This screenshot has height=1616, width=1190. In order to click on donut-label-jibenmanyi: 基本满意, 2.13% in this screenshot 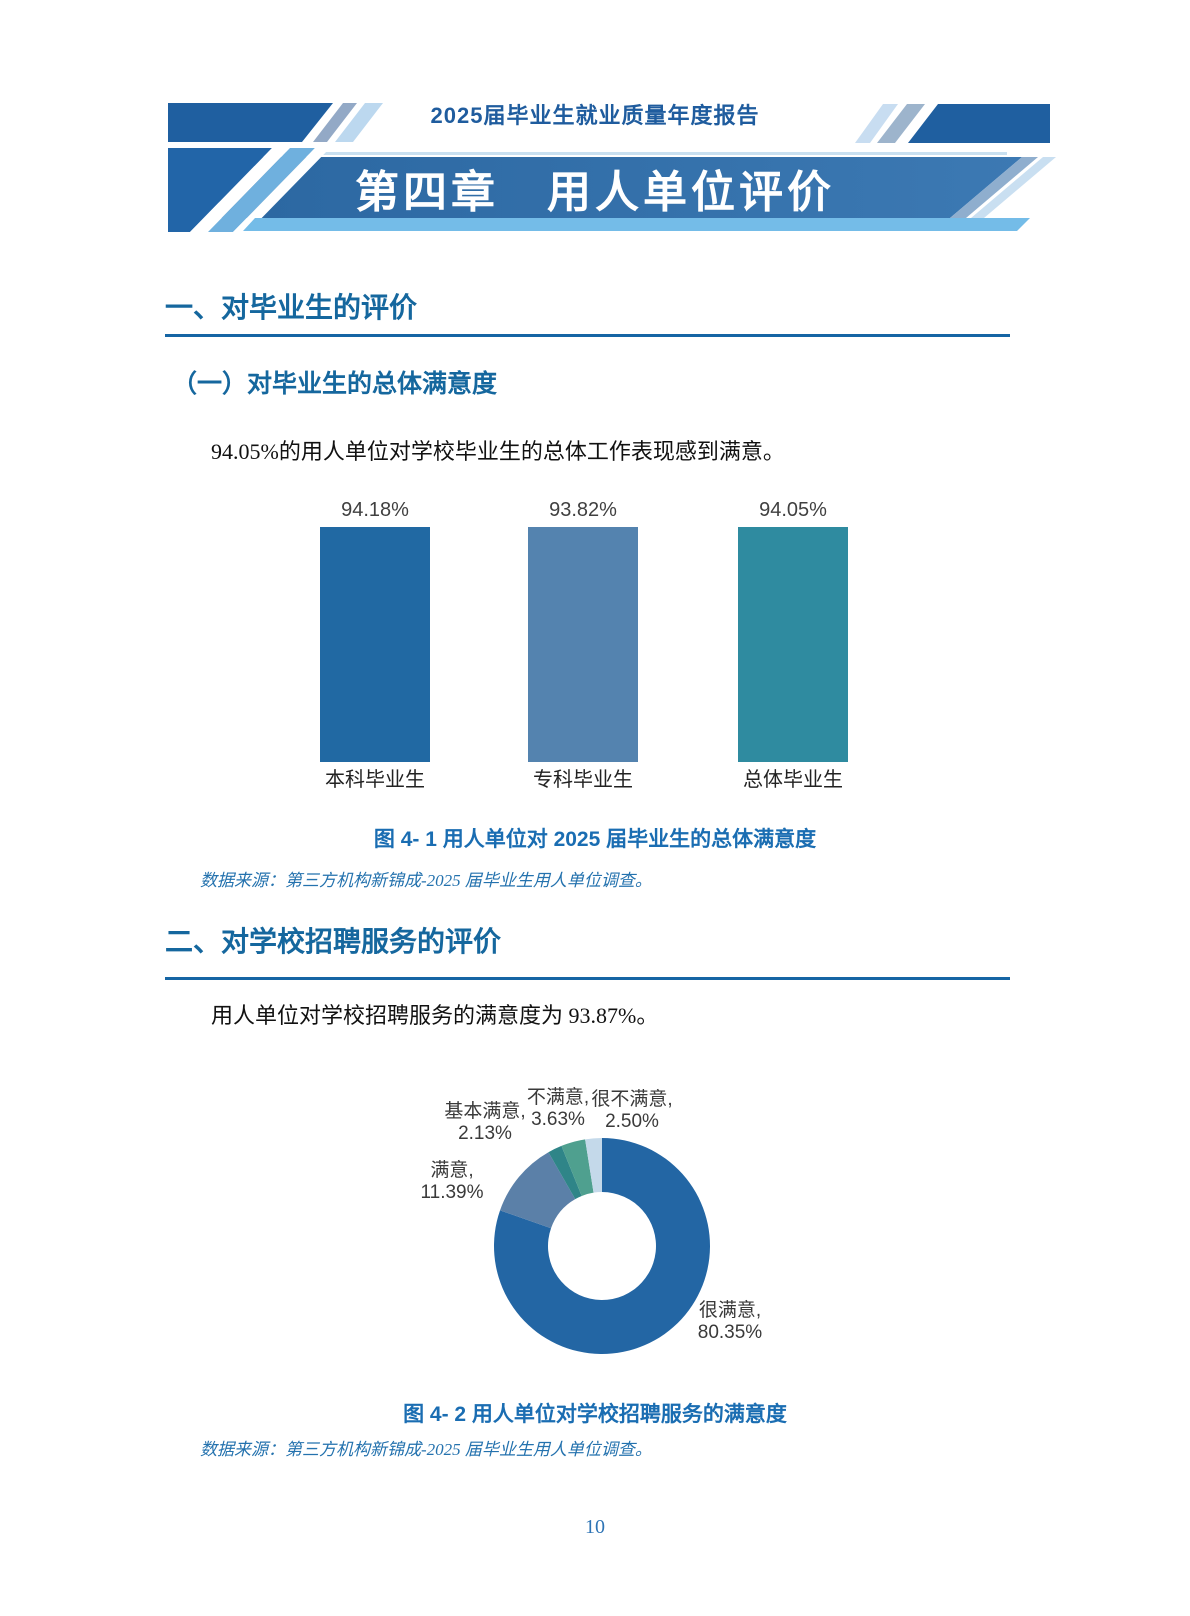, I will do `click(485, 1123)`.